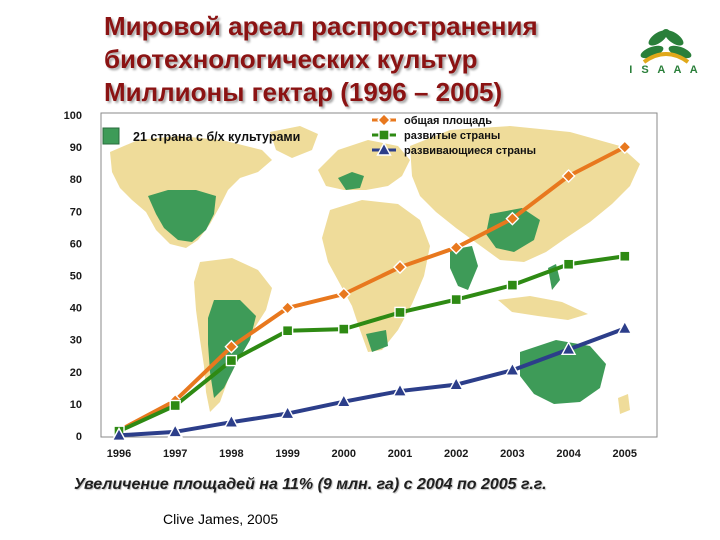  I want to click on map-new-zealand, so click(624, 404).